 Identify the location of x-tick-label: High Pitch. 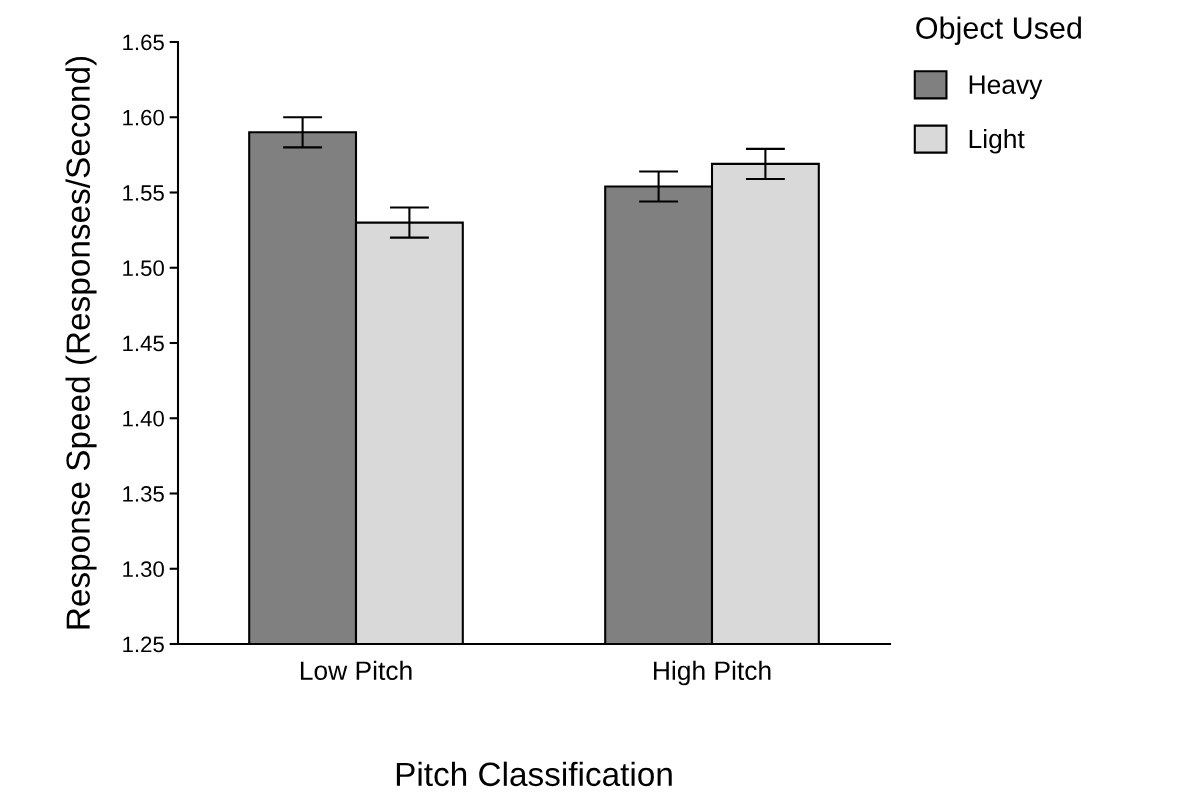
(712, 673).